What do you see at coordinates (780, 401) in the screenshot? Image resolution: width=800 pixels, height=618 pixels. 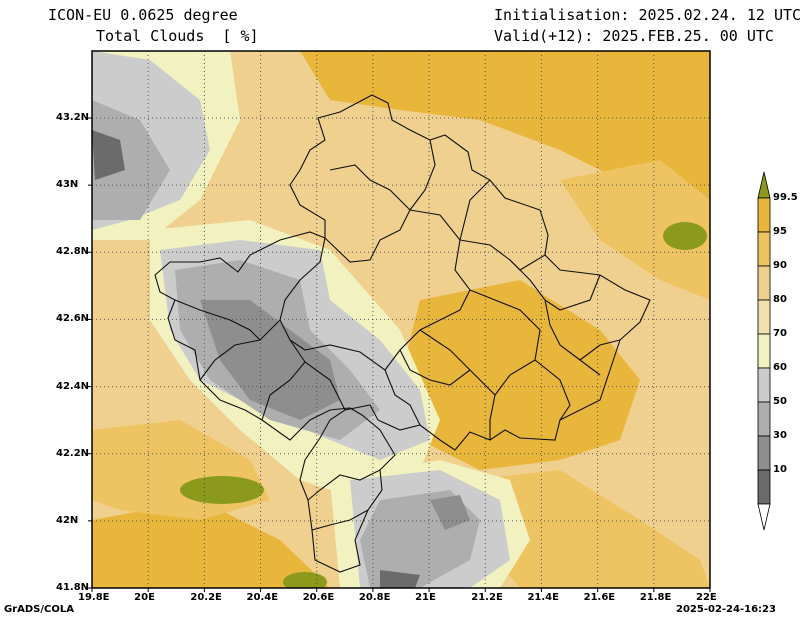 I see `colorbar-level-label: 50` at bounding box center [780, 401].